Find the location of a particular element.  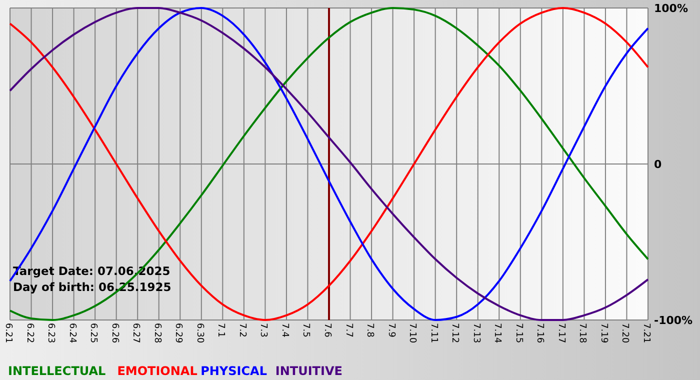

x-tick-label: 6.26 is located at coordinates (114, 333).